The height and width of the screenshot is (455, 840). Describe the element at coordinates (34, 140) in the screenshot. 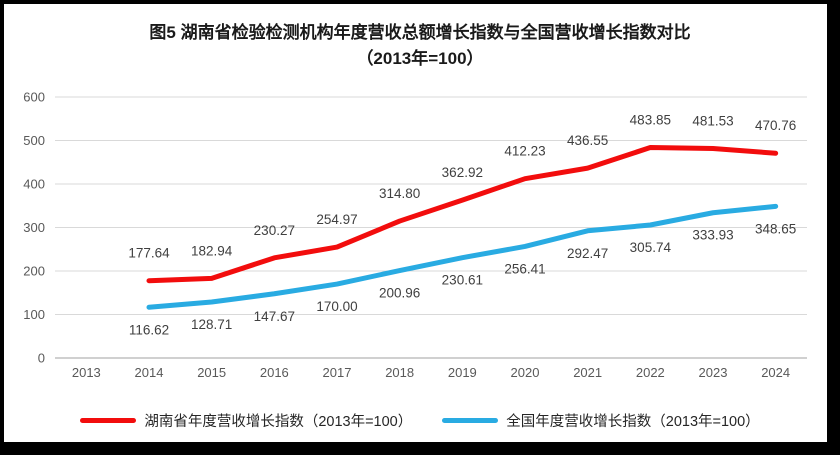

I see `y-tick-label: 500` at that location.